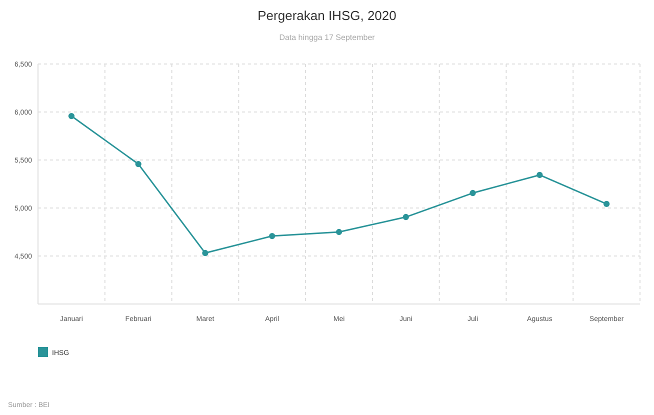  I want to click on chart-title: Pergerakan IHSG, 2020, so click(327, 15).